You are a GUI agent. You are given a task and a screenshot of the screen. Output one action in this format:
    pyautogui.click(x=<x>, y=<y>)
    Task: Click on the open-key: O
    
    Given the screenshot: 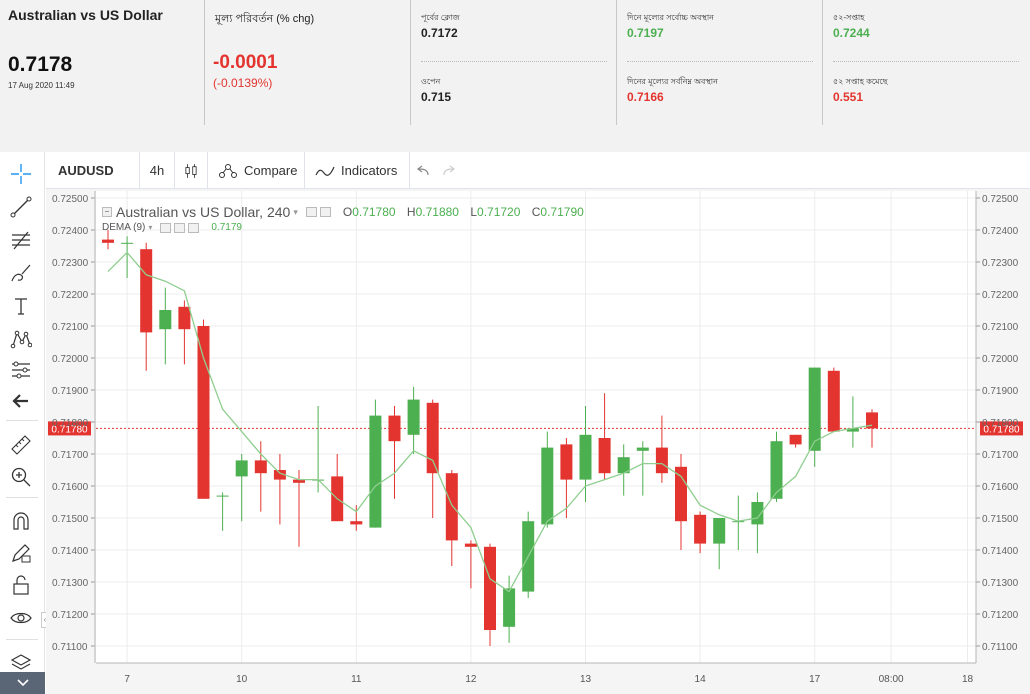 What is the action you would take?
    pyautogui.click(x=347, y=212)
    